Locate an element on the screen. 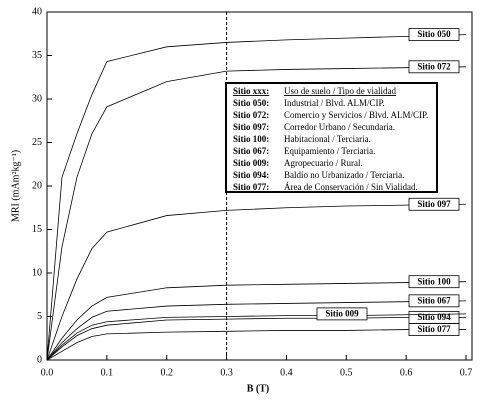  line-label: Sitio 094 is located at coordinates (434, 317).